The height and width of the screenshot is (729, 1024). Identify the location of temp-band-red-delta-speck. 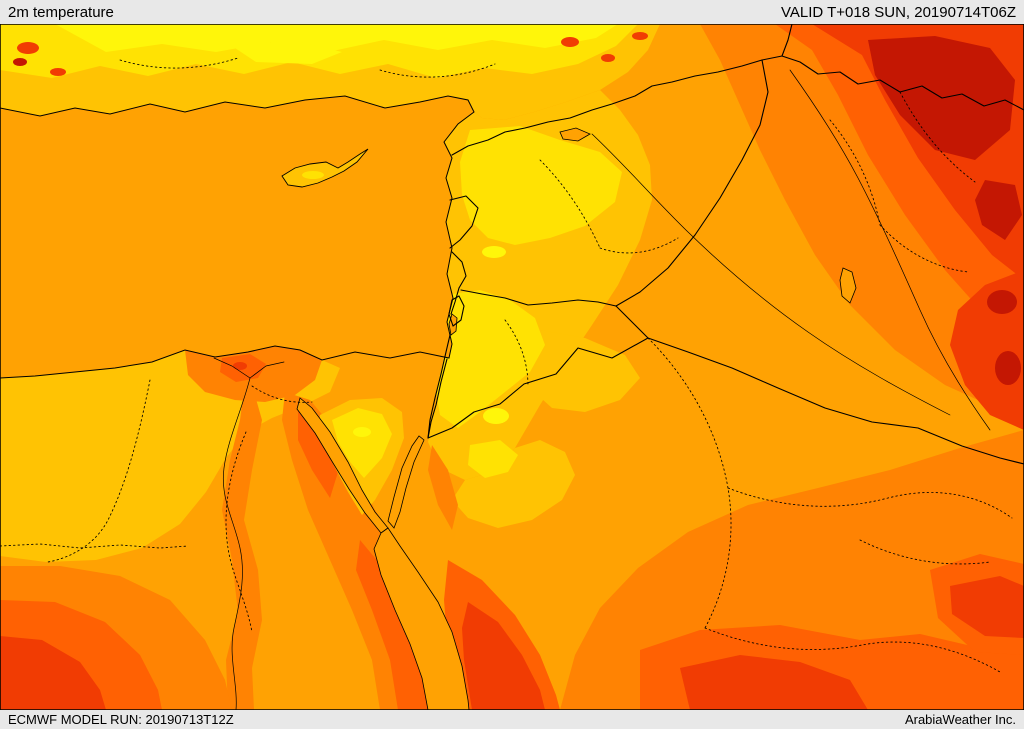
(240, 366).